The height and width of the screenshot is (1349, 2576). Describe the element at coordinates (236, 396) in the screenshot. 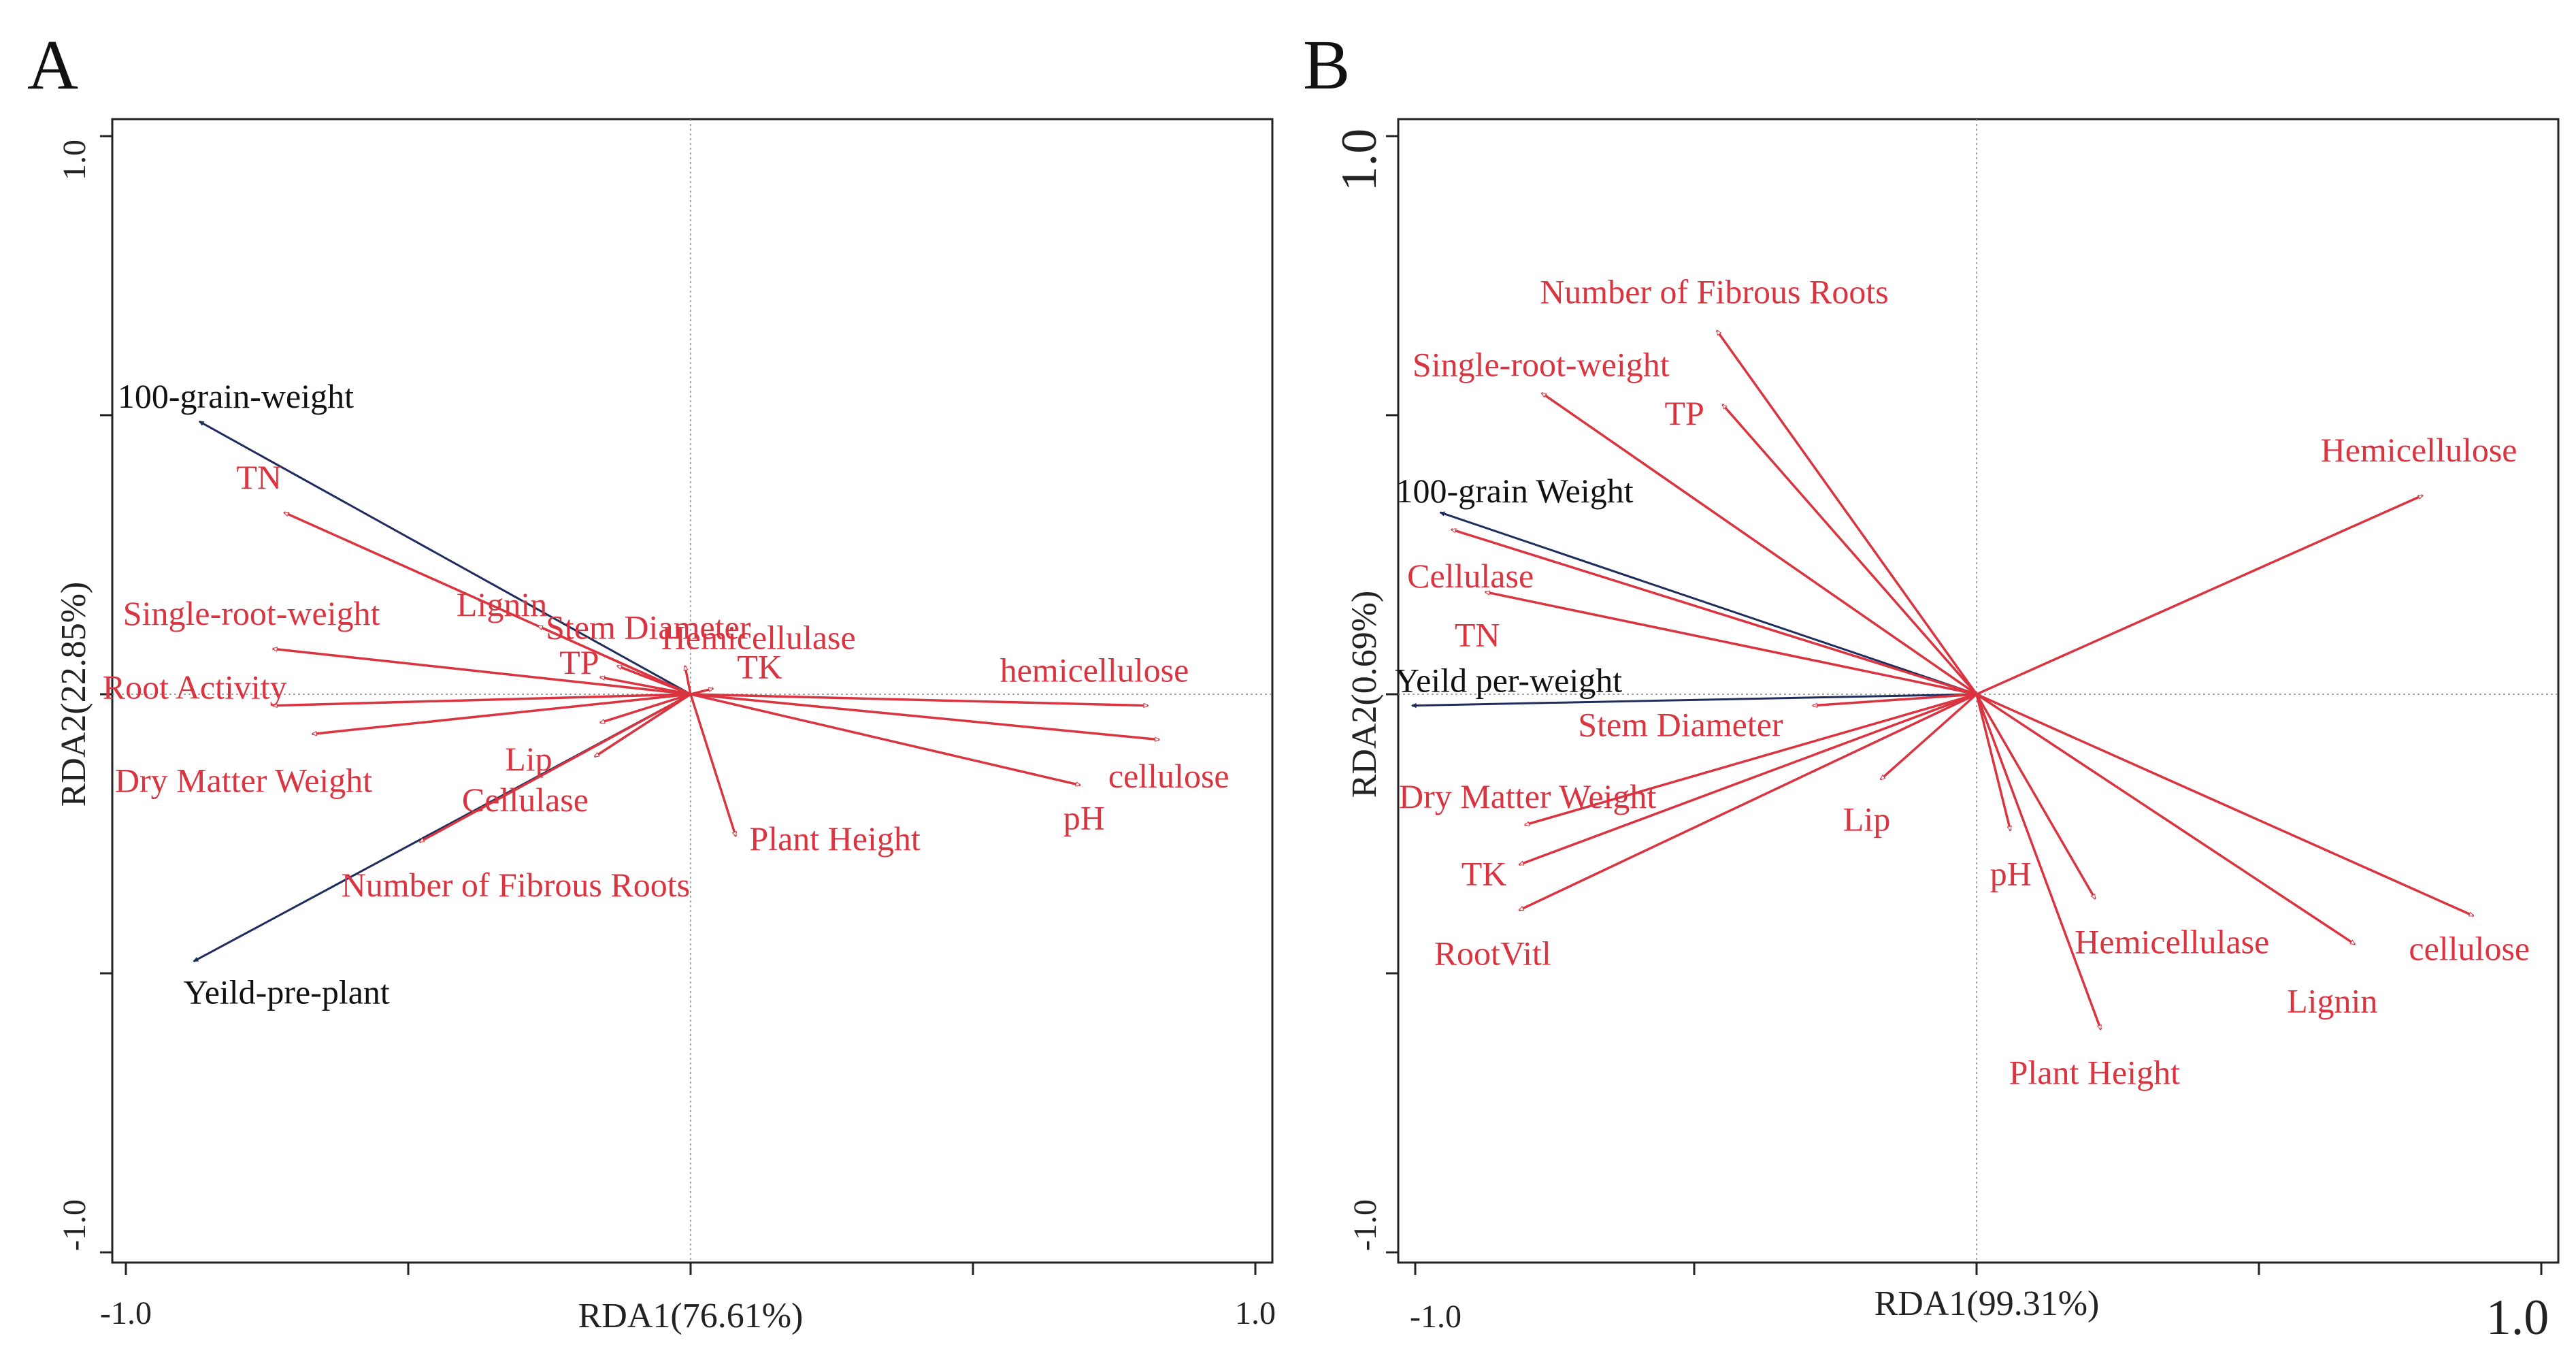

I see `arrow-label: 100-grain-weight` at that location.